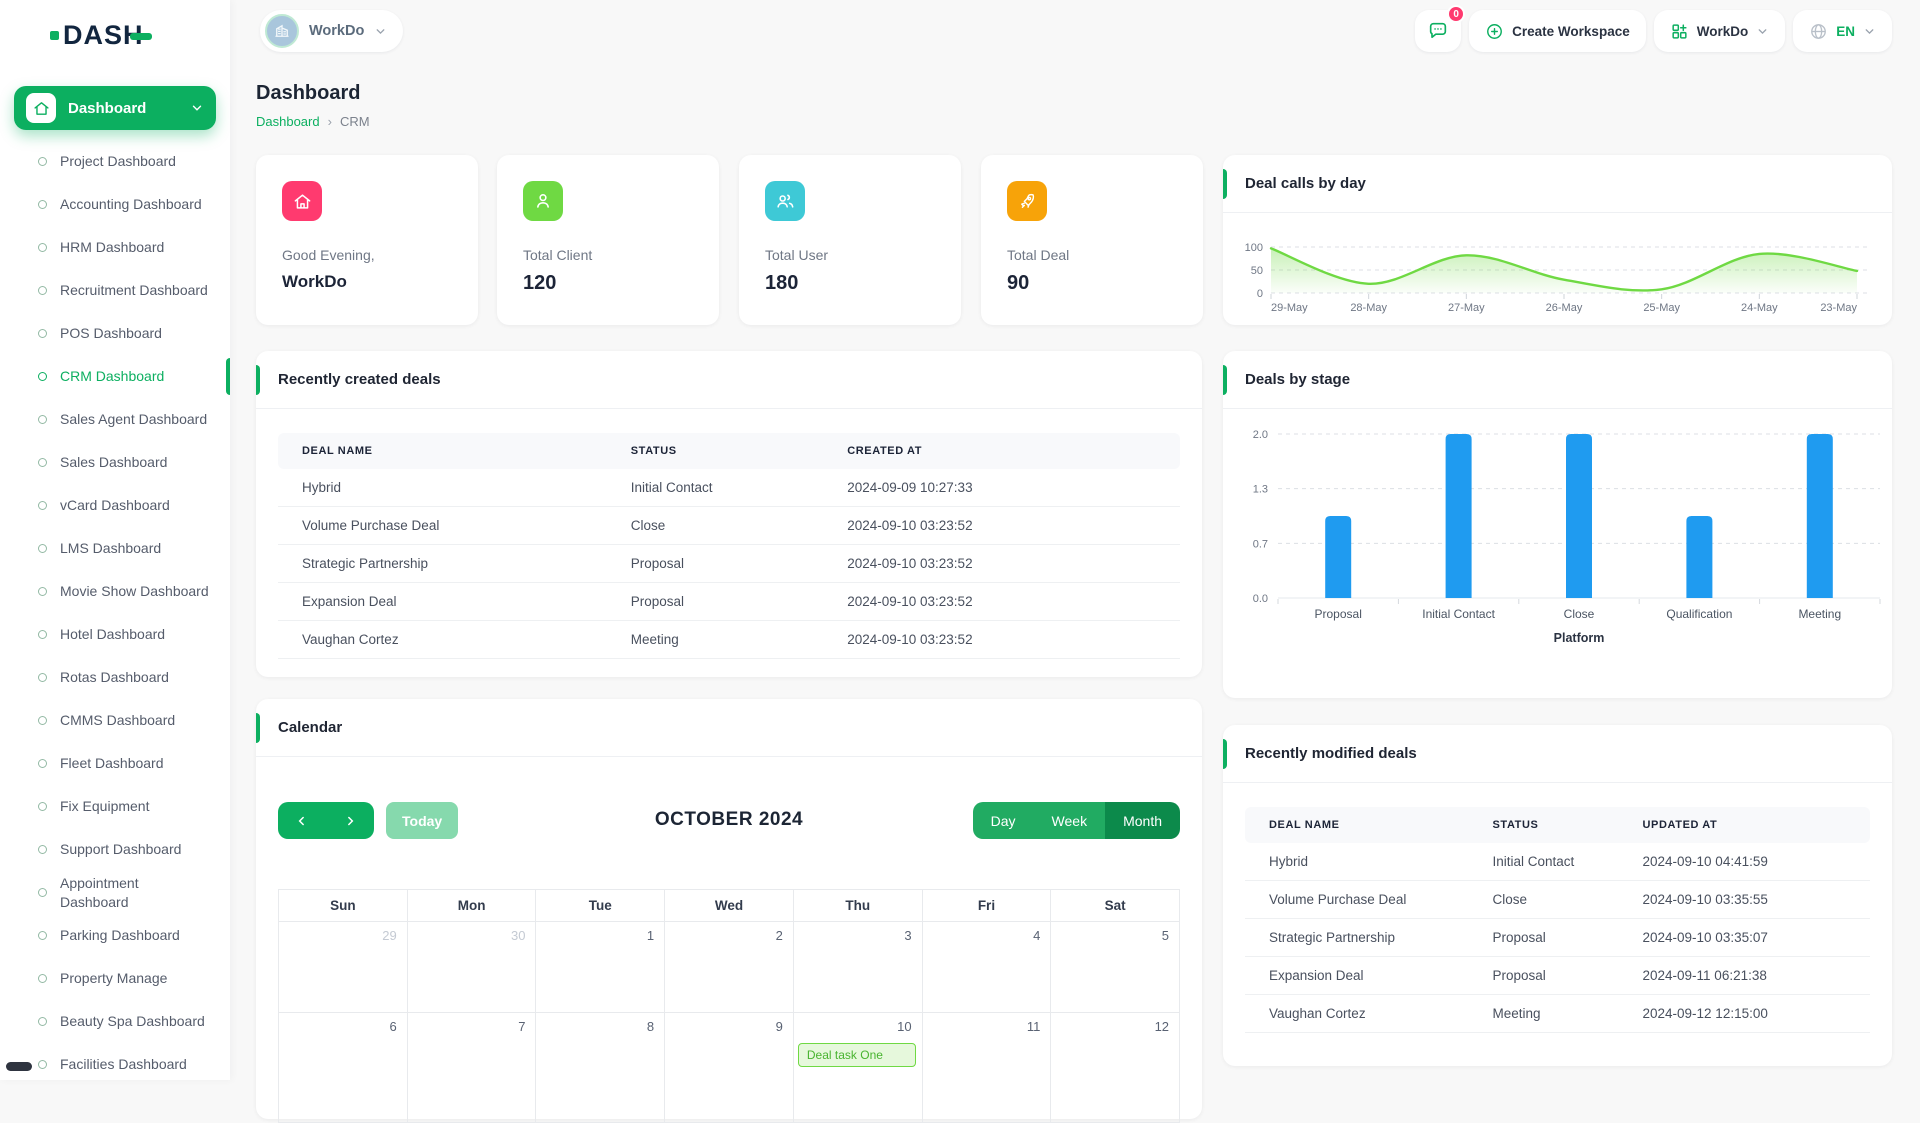  Describe the element at coordinates (857, 1068) in the screenshot. I see `calendar-day-cell: 10 Deal task One` at that location.